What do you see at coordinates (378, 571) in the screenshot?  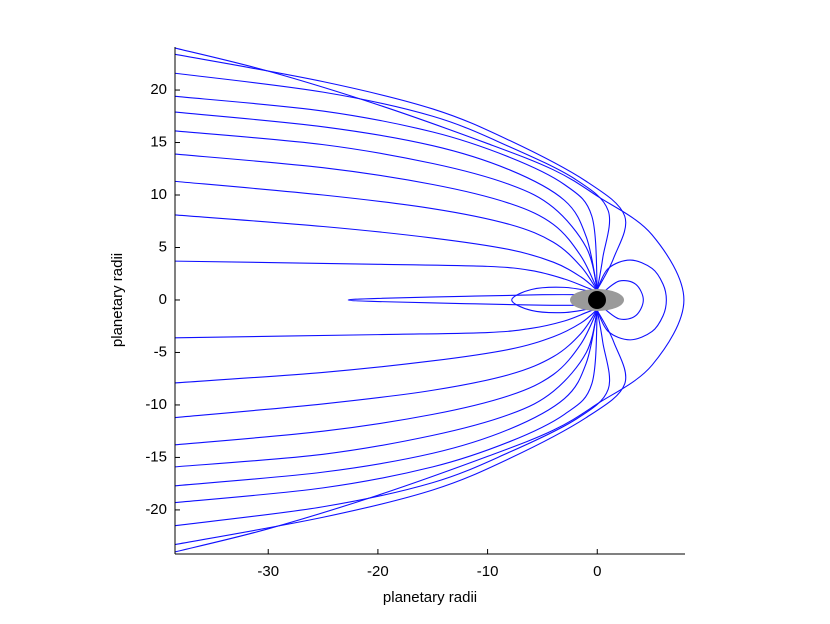 I see `x-tick-label: -20` at bounding box center [378, 571].